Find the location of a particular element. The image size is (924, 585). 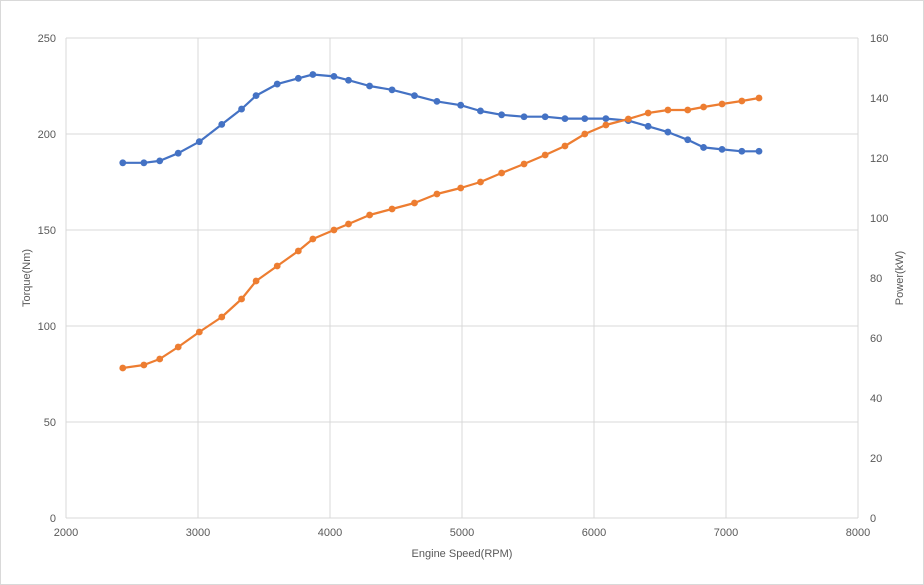

series-line is located at coordinates (440, 118).